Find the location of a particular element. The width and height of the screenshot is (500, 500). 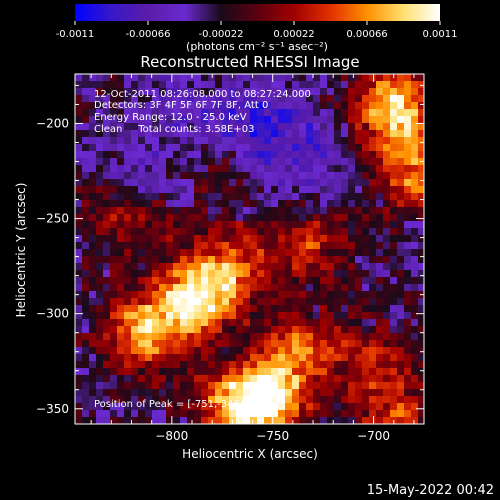

render-timestamp: 15-May-2022 00:42 is located at coordinates (430, 490).